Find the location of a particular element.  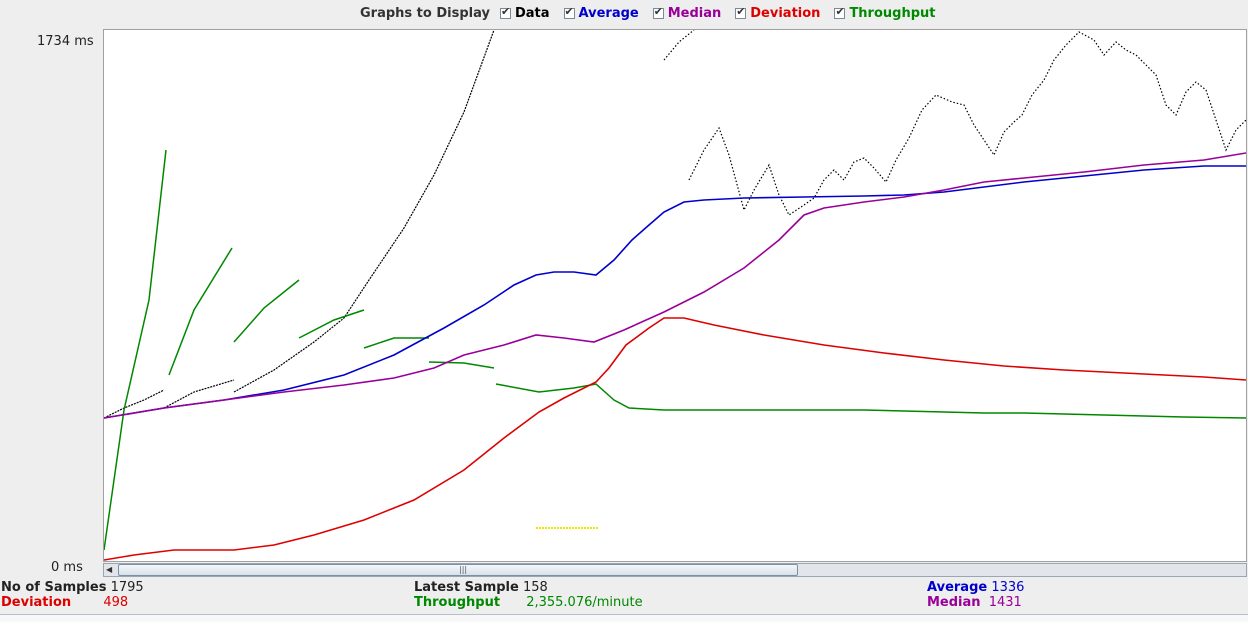

legend-data-label: Data is located at coordinates (532, 13).